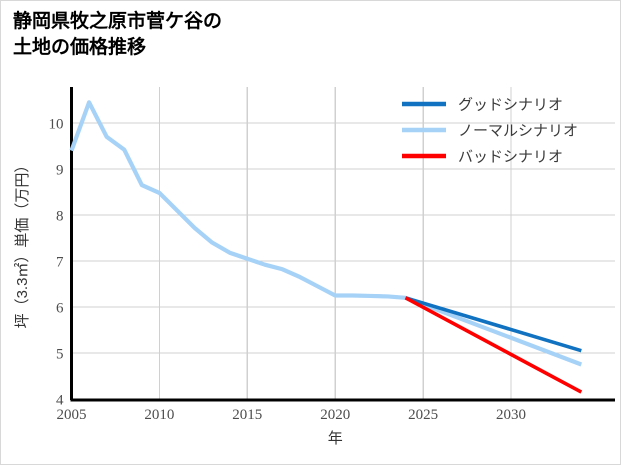 The height and width of the screenshot is (465, 621). I want to click on x-tick-label: 2020, so click(335, 415).